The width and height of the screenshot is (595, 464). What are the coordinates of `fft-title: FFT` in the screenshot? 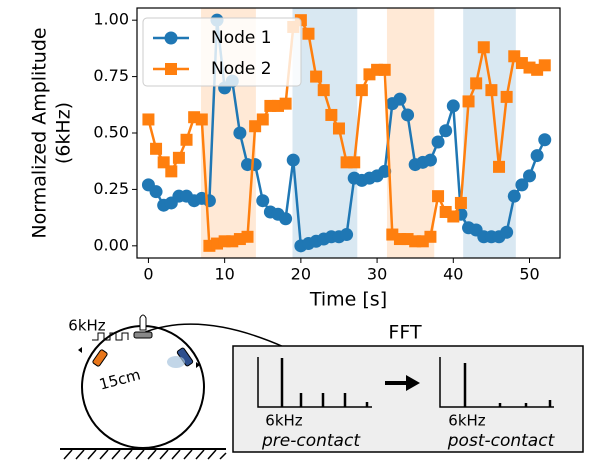 It's located at (405, 333).